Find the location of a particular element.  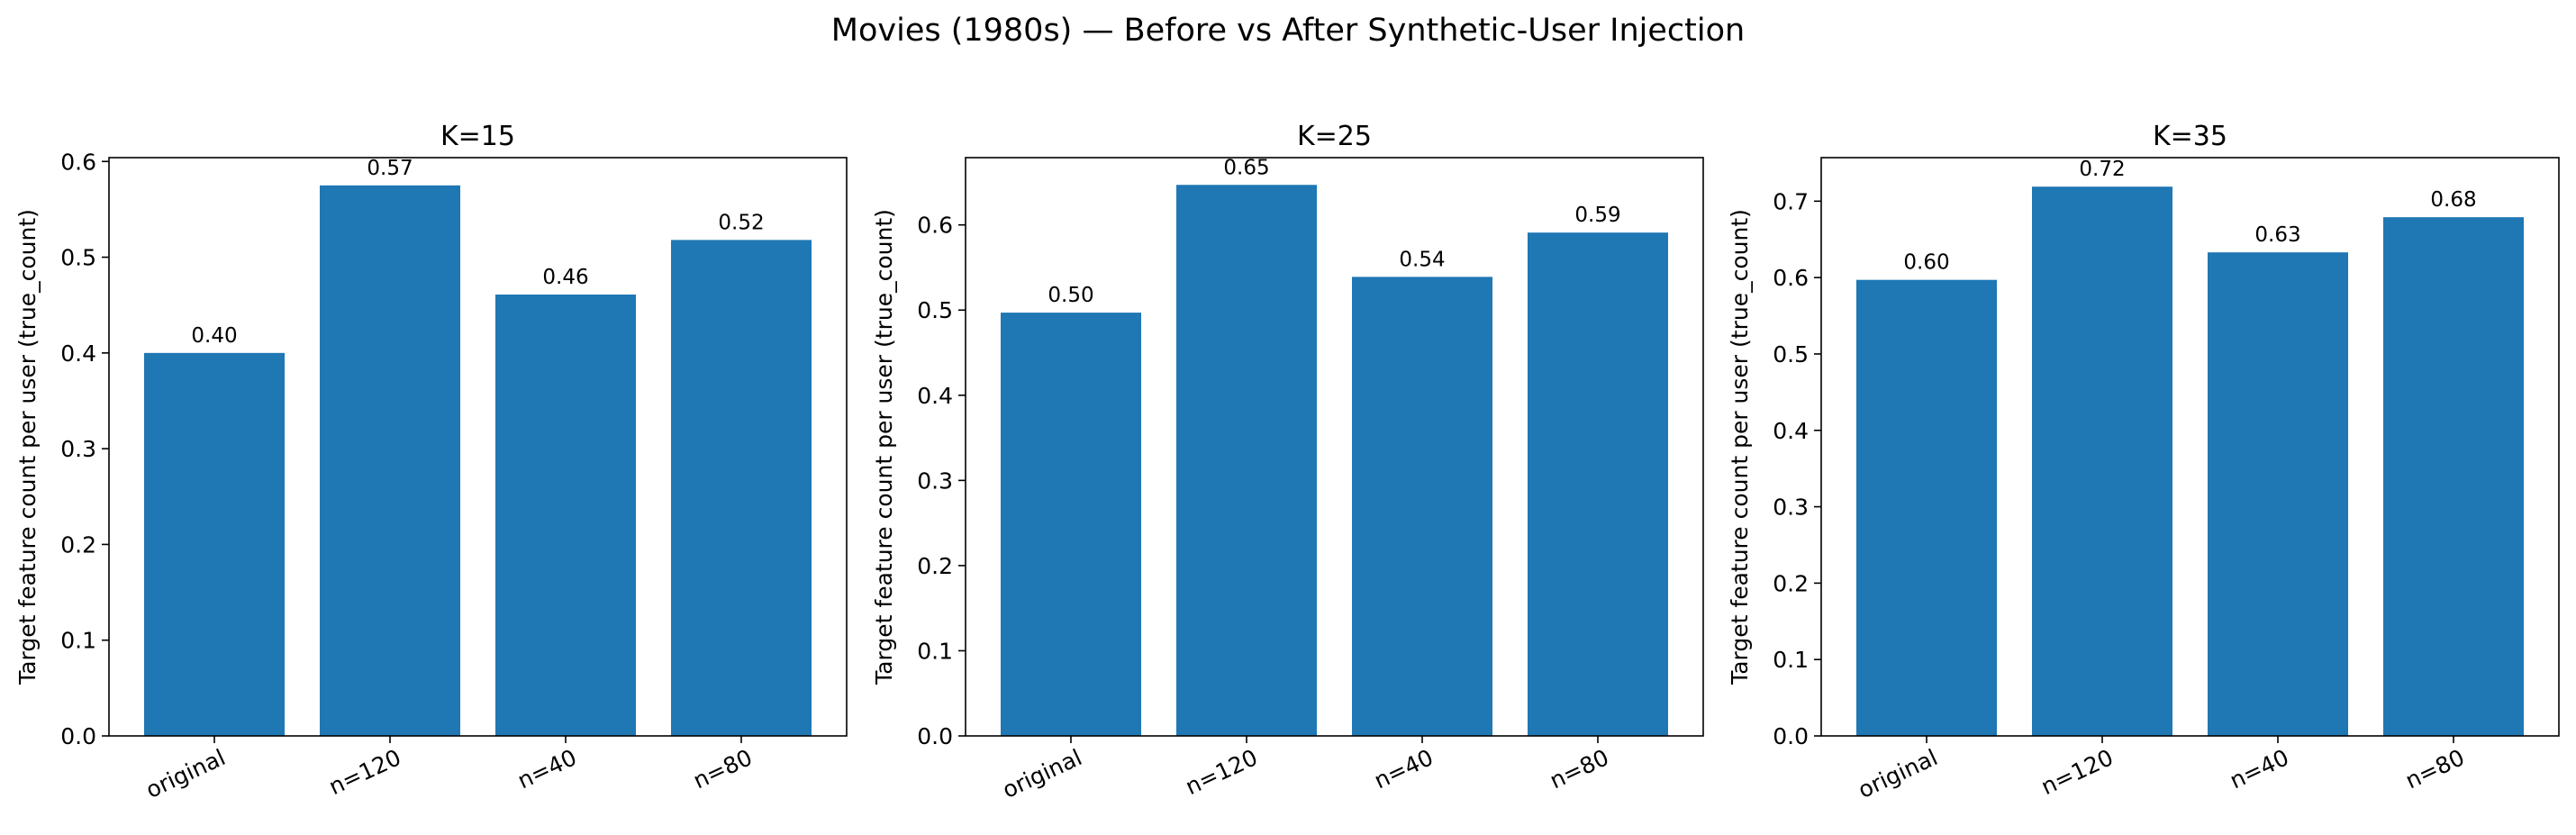

bar-value-label: 0.46 is located at coordinates (565, 277).